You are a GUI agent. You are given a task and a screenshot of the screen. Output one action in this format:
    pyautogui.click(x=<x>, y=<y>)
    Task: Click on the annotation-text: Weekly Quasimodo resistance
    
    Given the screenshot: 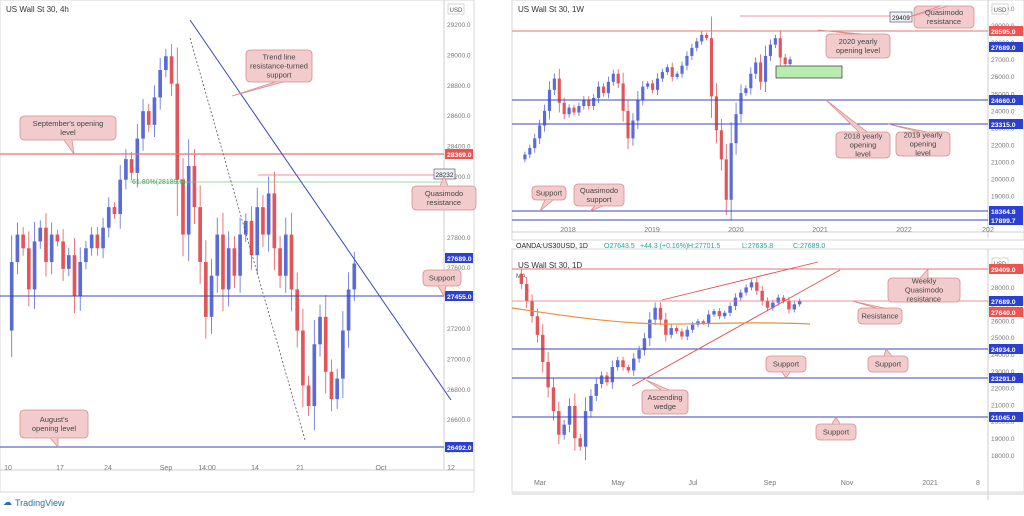 What is the action you would take?
    pyautogui.click(x=924, y=290)
    